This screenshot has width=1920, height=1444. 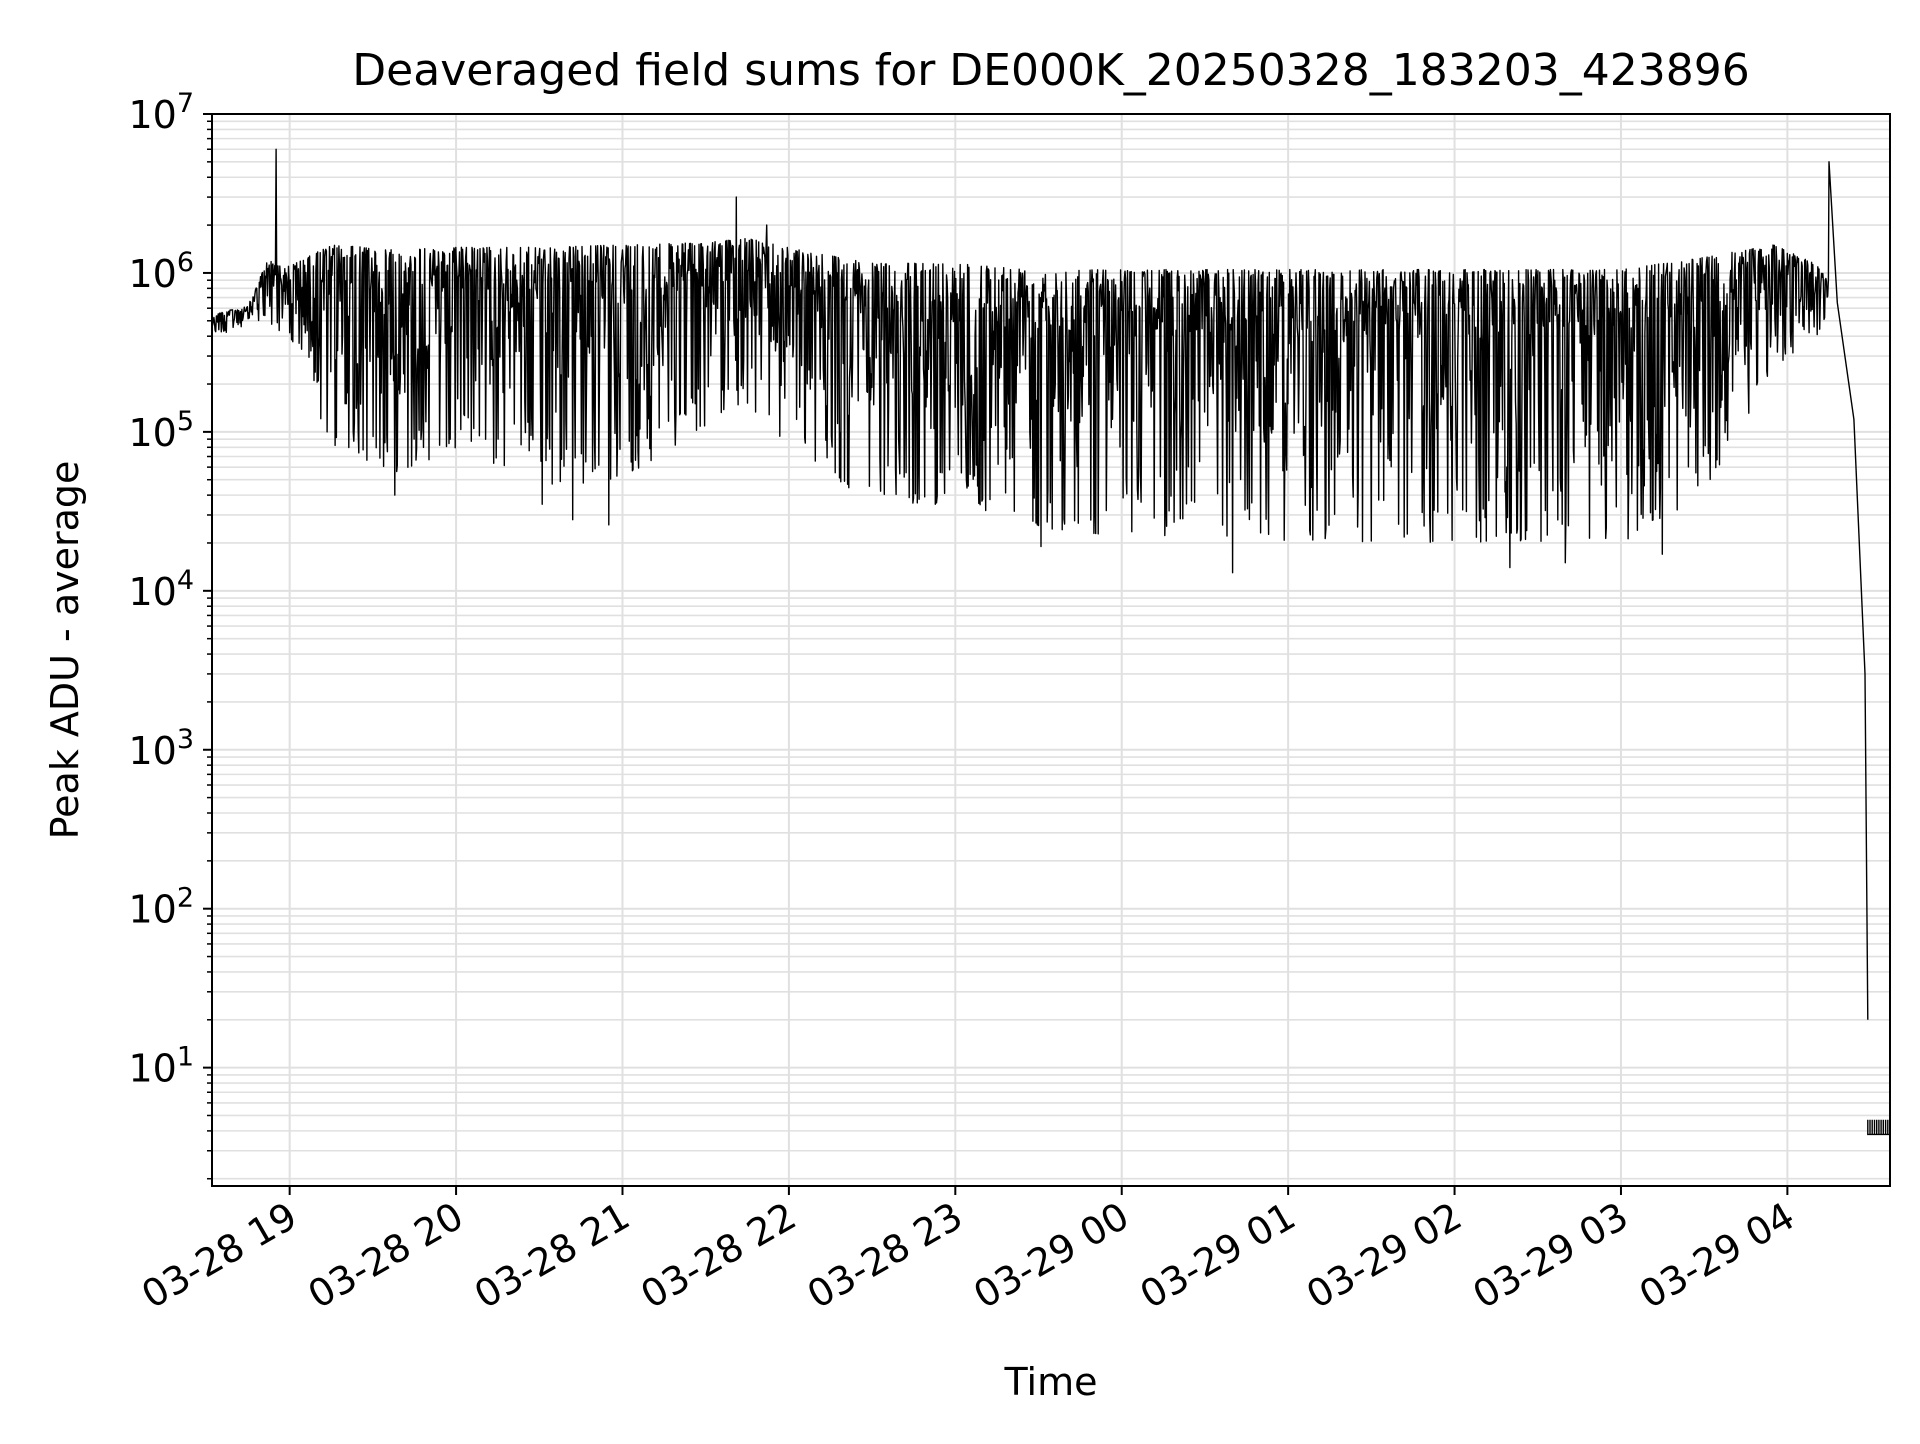 I want to click on x-tick-label: 03-28 20, so click(x=386, y=1256).